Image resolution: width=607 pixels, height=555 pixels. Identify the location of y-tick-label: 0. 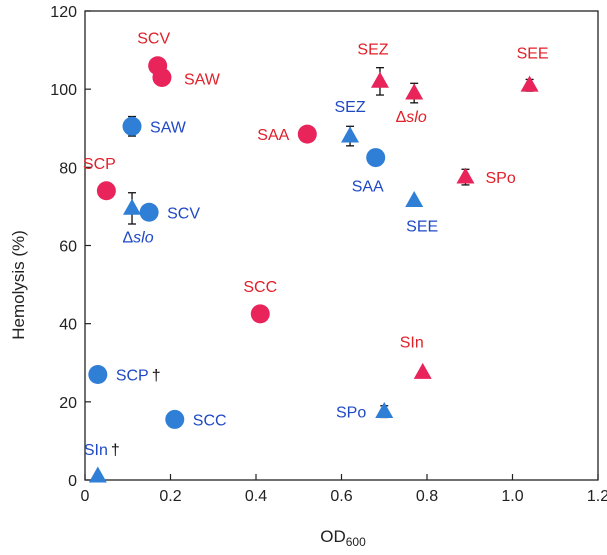
(72, 481).